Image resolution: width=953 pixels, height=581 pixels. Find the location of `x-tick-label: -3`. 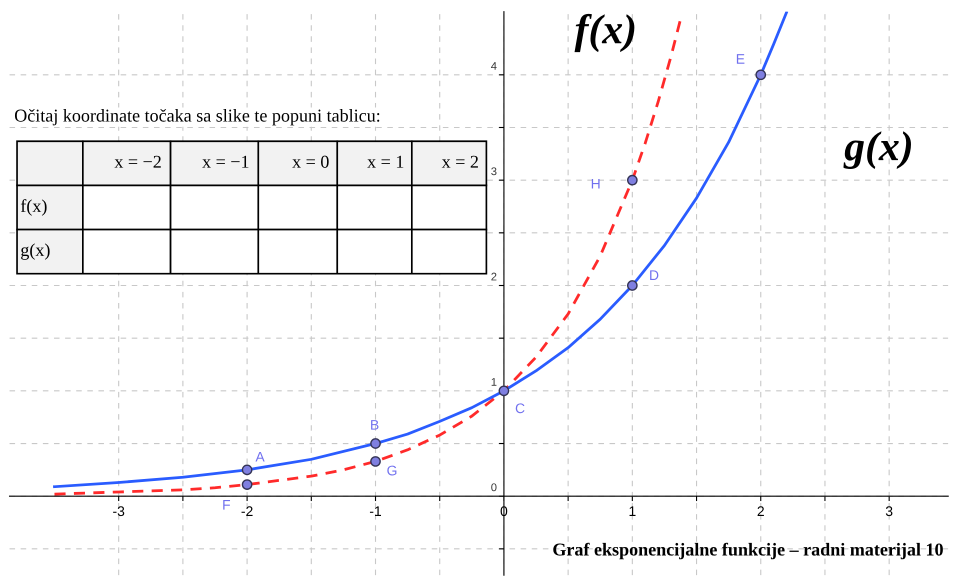

x-tick-label: -3 is located at coordinates (118, 511).